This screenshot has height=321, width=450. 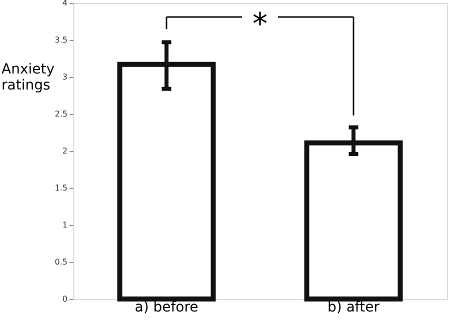 I want to click on x-tick-label: b) after, so click(x=354, y=308).